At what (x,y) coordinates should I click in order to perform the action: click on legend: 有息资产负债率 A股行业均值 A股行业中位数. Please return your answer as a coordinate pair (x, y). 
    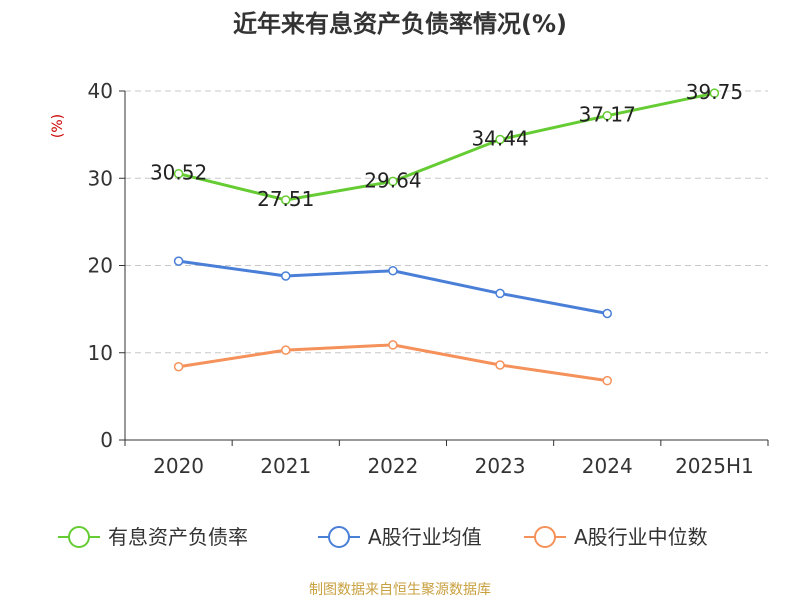
    Looking at the image, I should click on (383, 537).